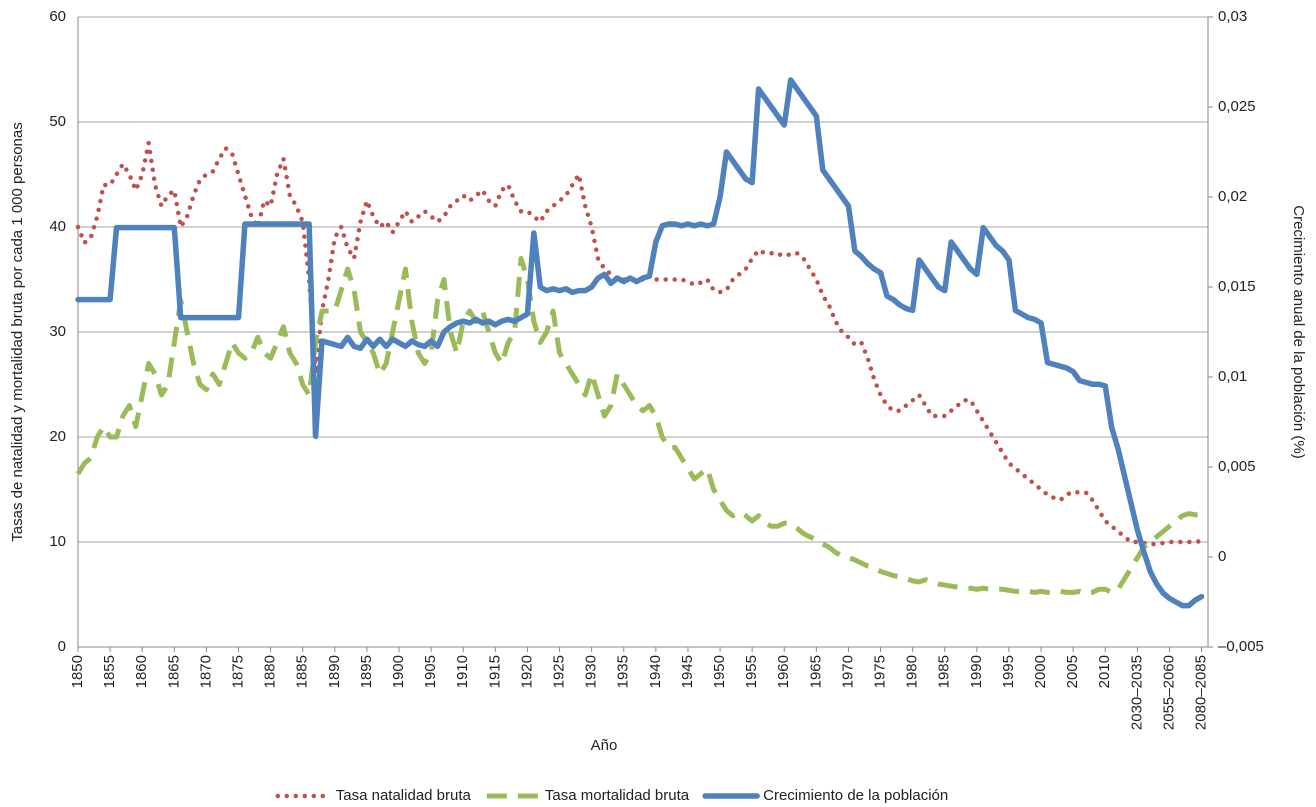 This screenshot has height=807, width=1316. I want to click on y-tick-label: 50, so click(57, 121).